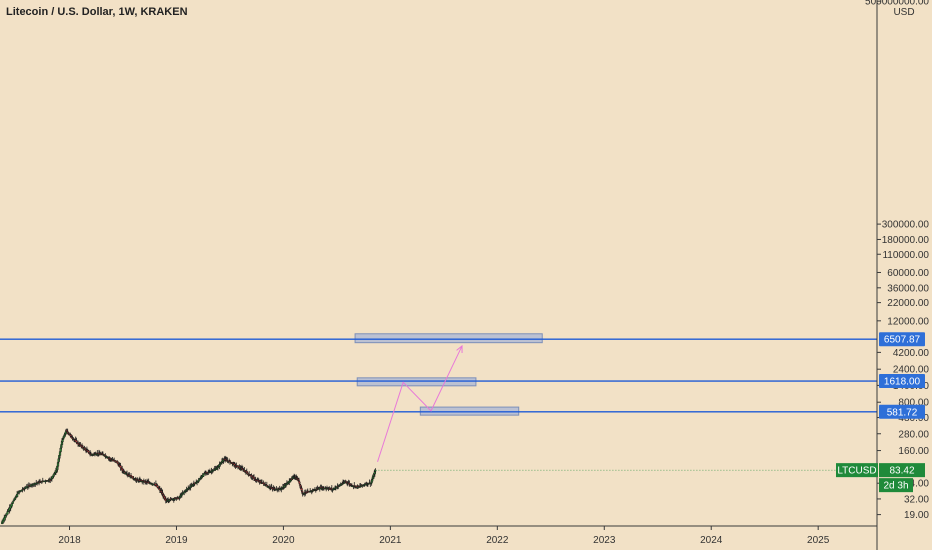 Image resolution: width=932 pixels, height=550 pixels. I want to click on level-price-label: 6507.87, so click(902, 340).